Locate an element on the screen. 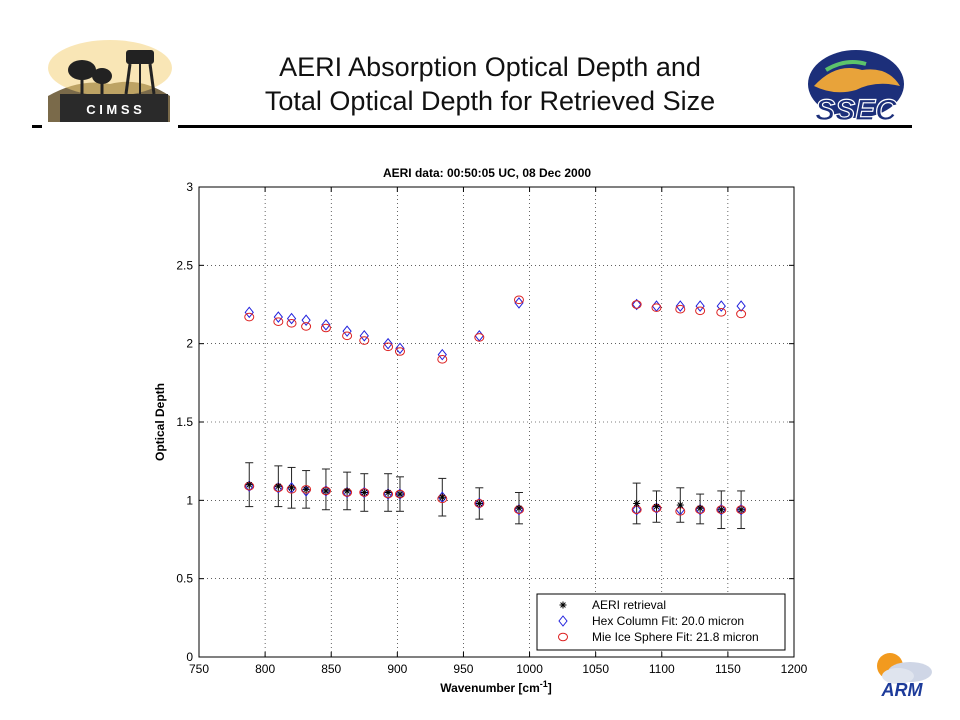 Image resolution: width=960 pixels, height=720 pixels. x-axis-label: Wavenumber [cm-1] is located at coordinates (496, 687).